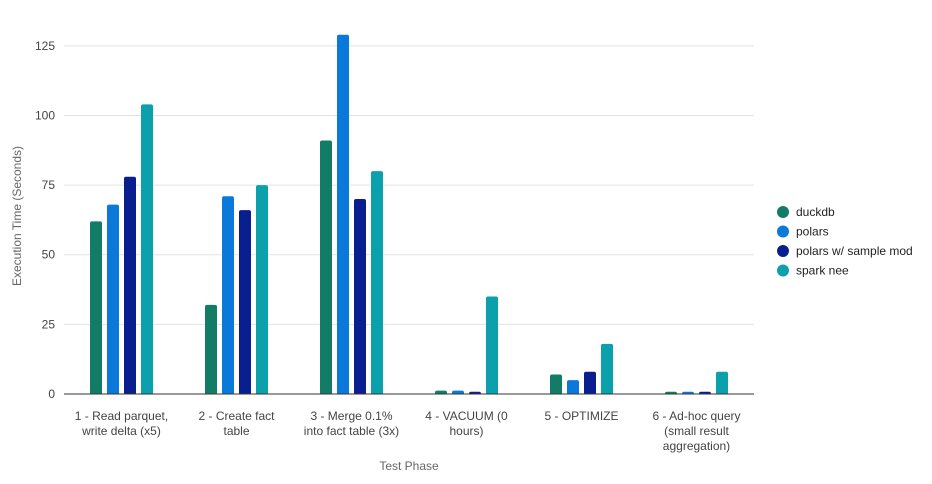  I want to click on x-tick-label: into fact table (3x), so click(351, 431).